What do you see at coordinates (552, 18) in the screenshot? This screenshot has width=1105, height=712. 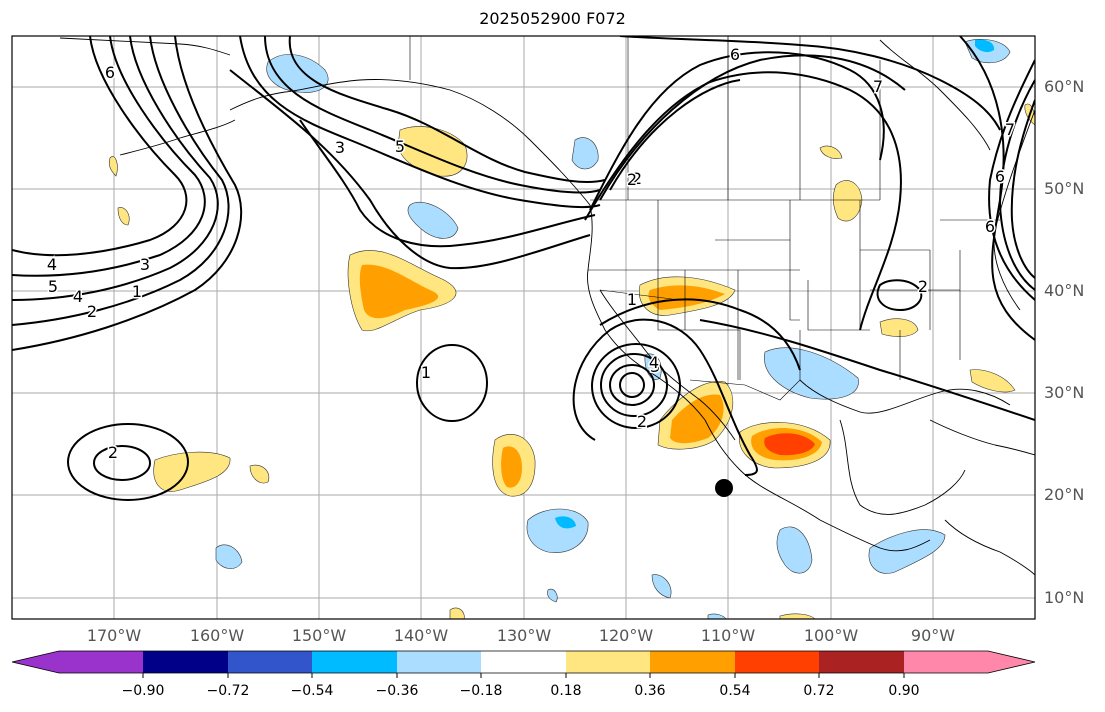 I see `map-title: 2025052900 F072` at bounding box center [552, 18].